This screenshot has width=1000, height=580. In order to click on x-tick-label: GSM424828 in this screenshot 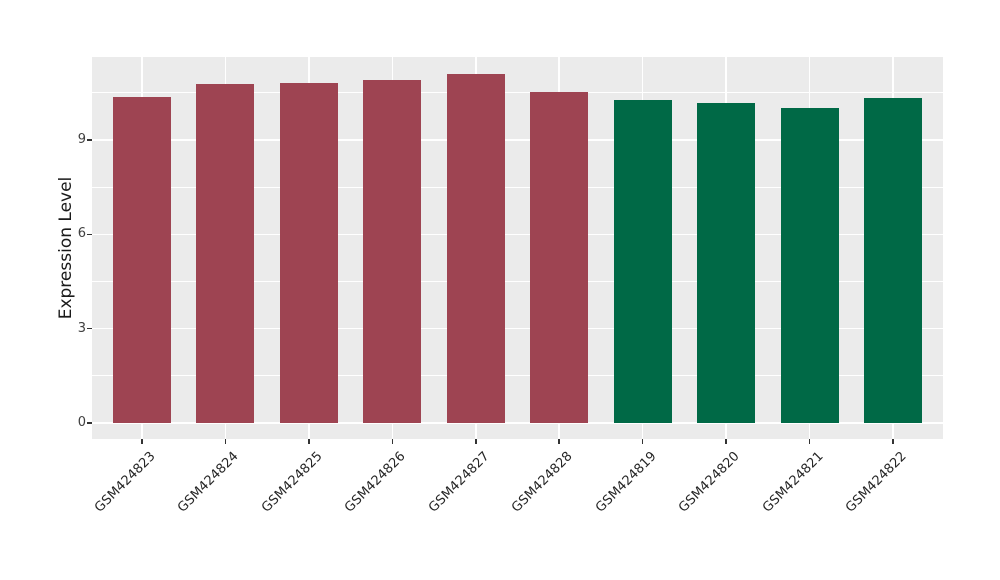, I will do `click(542, 482)`.